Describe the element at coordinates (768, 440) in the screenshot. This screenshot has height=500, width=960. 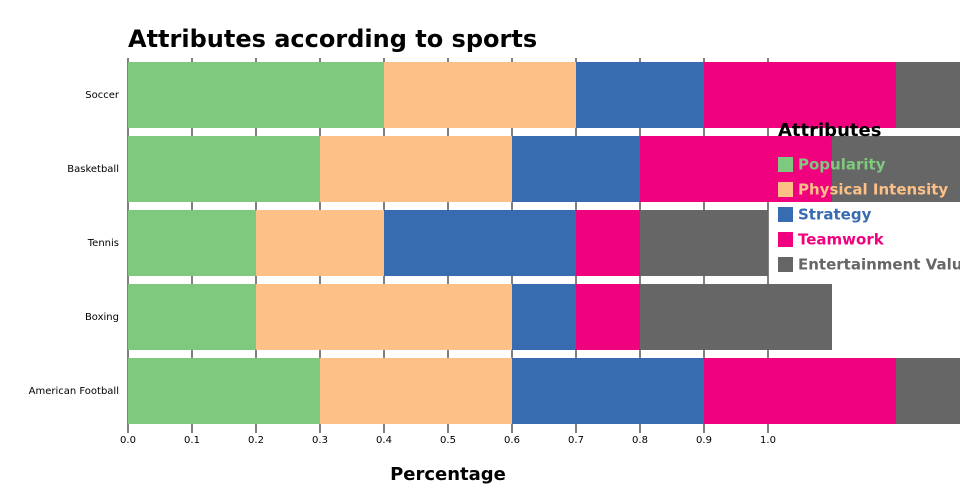
I see `x-tick-label: 1.0` at that location.